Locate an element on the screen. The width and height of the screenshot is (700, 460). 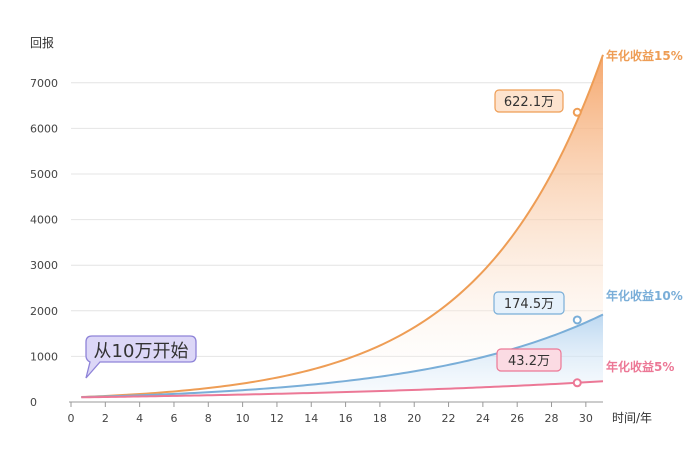
x-tick-label: 14 is located at coordinates (311, 418).